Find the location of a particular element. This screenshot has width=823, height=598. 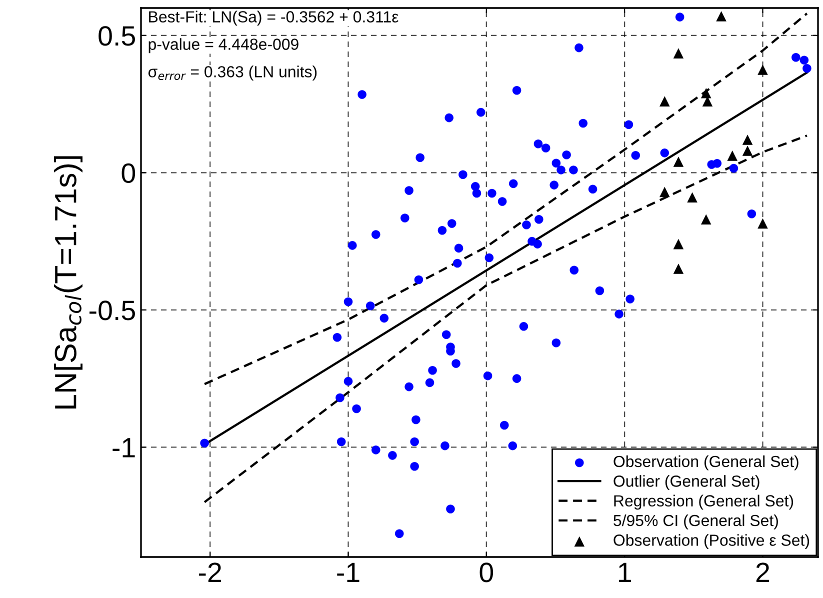

x-tick-label: -1 is located at coordinates (348, 572).